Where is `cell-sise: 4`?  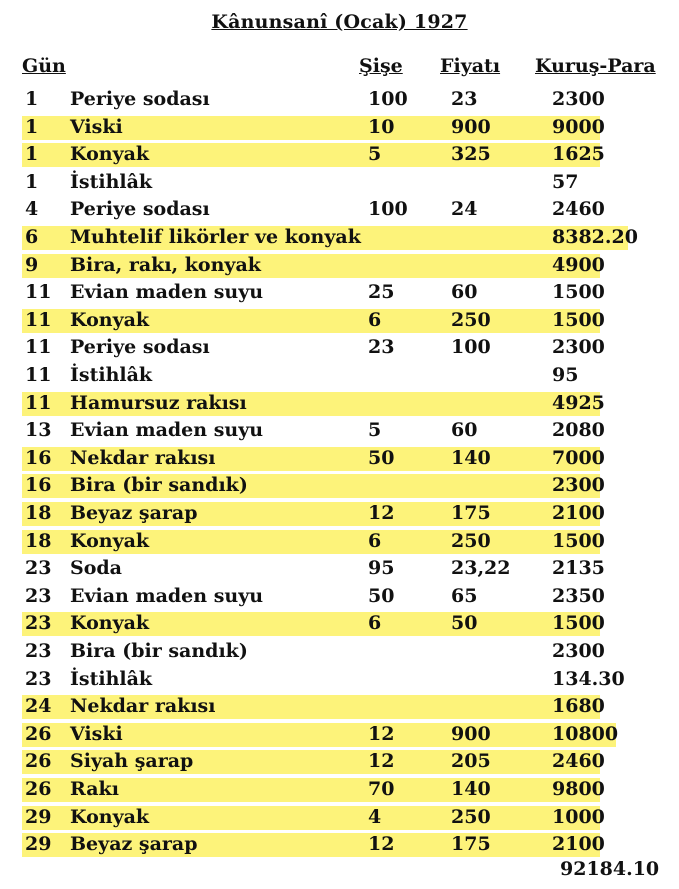
cell-sise: 4 is located at coordinates (375, 816).